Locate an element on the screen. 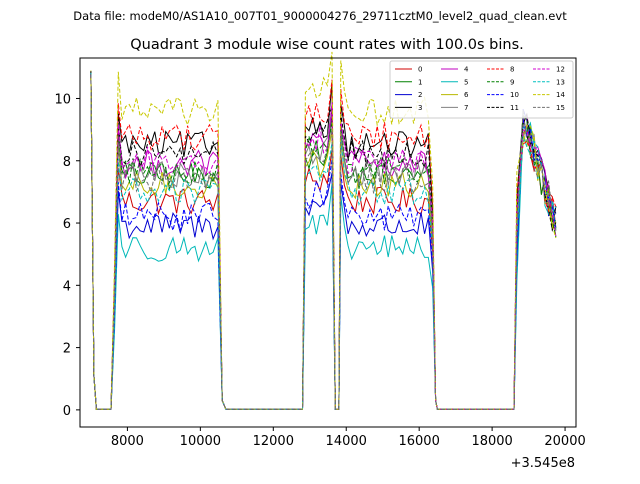 Image resolution: width=640 pixels, height=484 pixels. x-tick-label: 12000 is located at coordinates (273, 441).